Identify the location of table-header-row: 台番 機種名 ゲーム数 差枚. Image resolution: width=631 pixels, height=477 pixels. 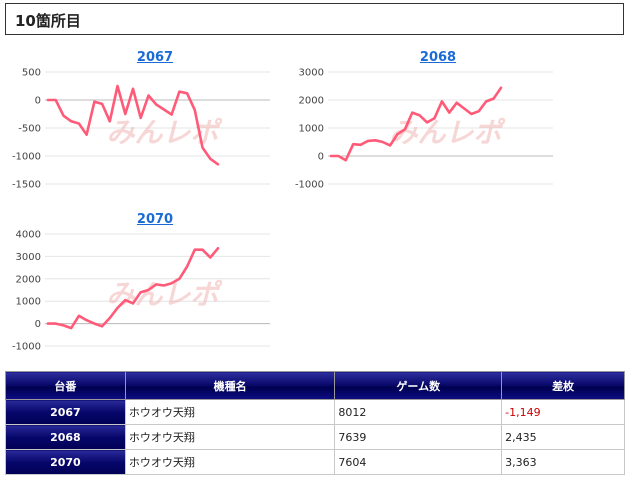
(315, 385).